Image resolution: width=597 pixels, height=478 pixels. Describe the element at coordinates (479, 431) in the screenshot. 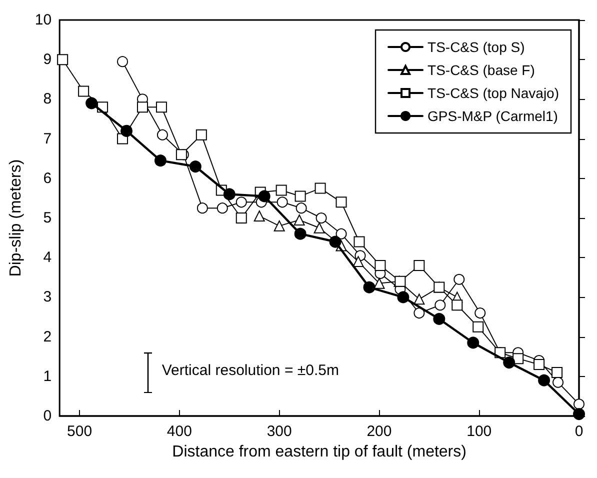

I see `x-tick-label: 100` at that location.